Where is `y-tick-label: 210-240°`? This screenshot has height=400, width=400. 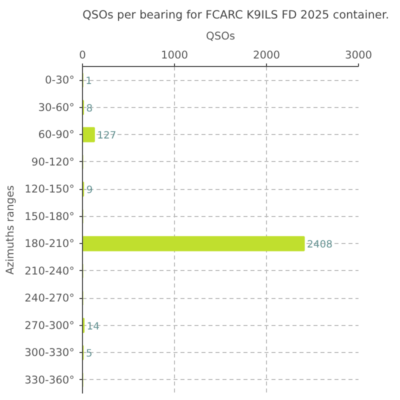 y-tick-label: 210-240° is located at coordinates (49, 271).